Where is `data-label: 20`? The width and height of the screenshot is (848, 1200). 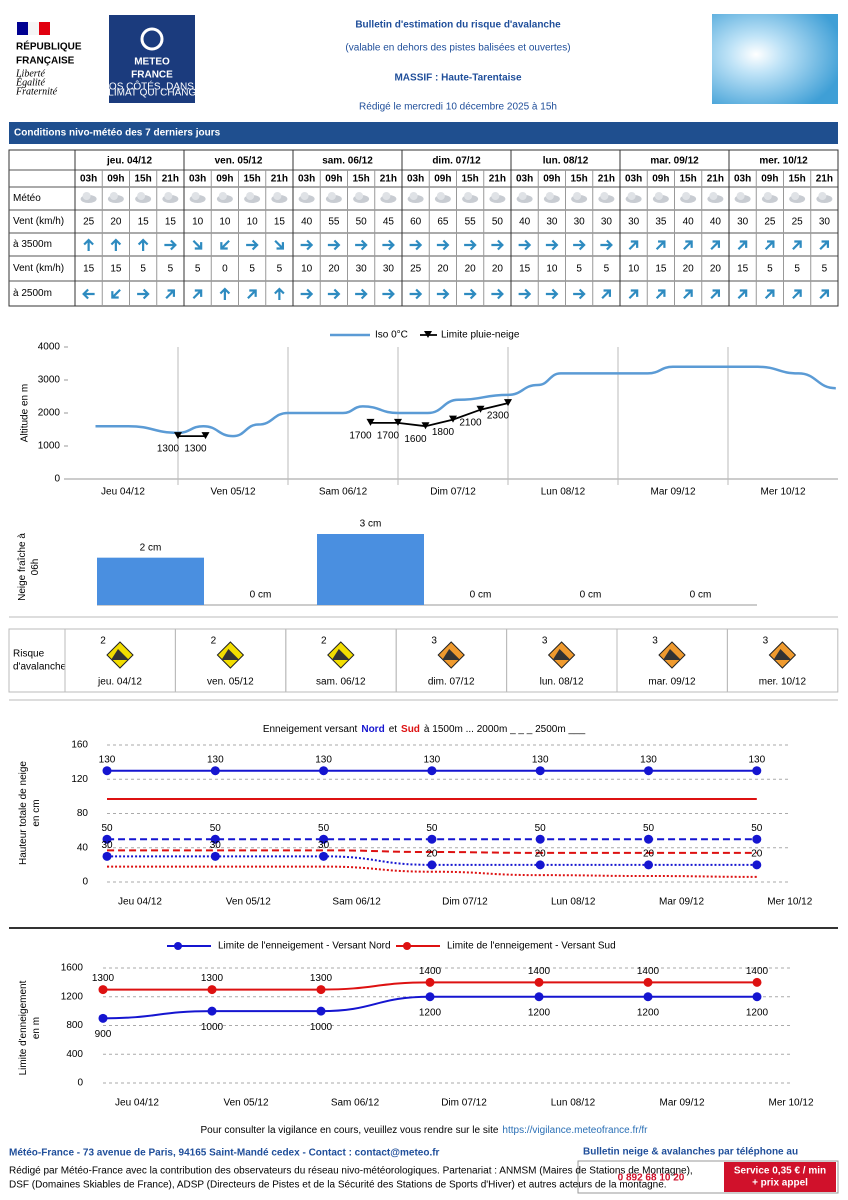
data-label: 20 is located at coordinates (432, 854).